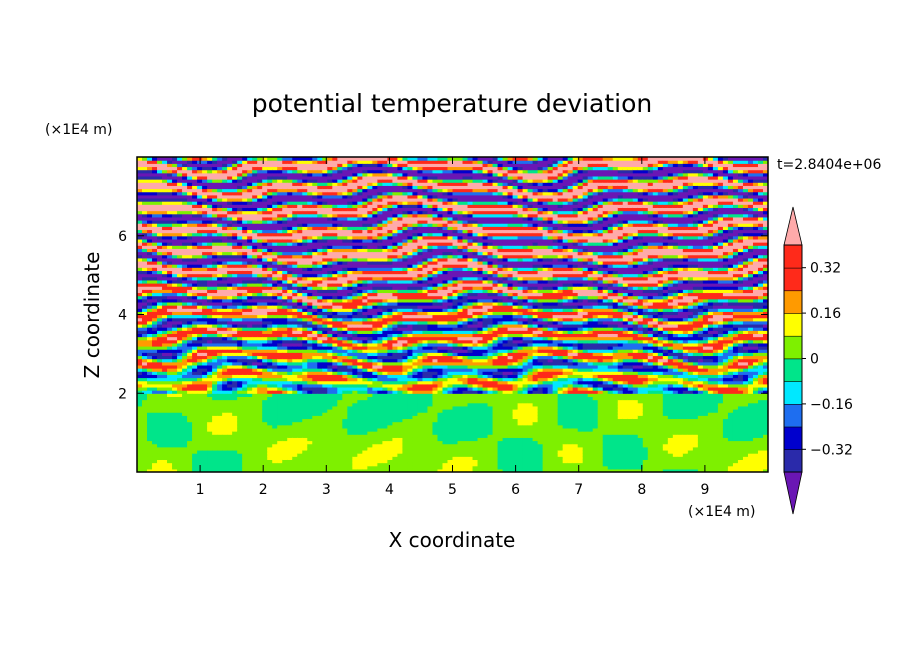  Describe the element at coordinates (326, 490) in the screenshot. I see `x-tick-label: 3` at that location.